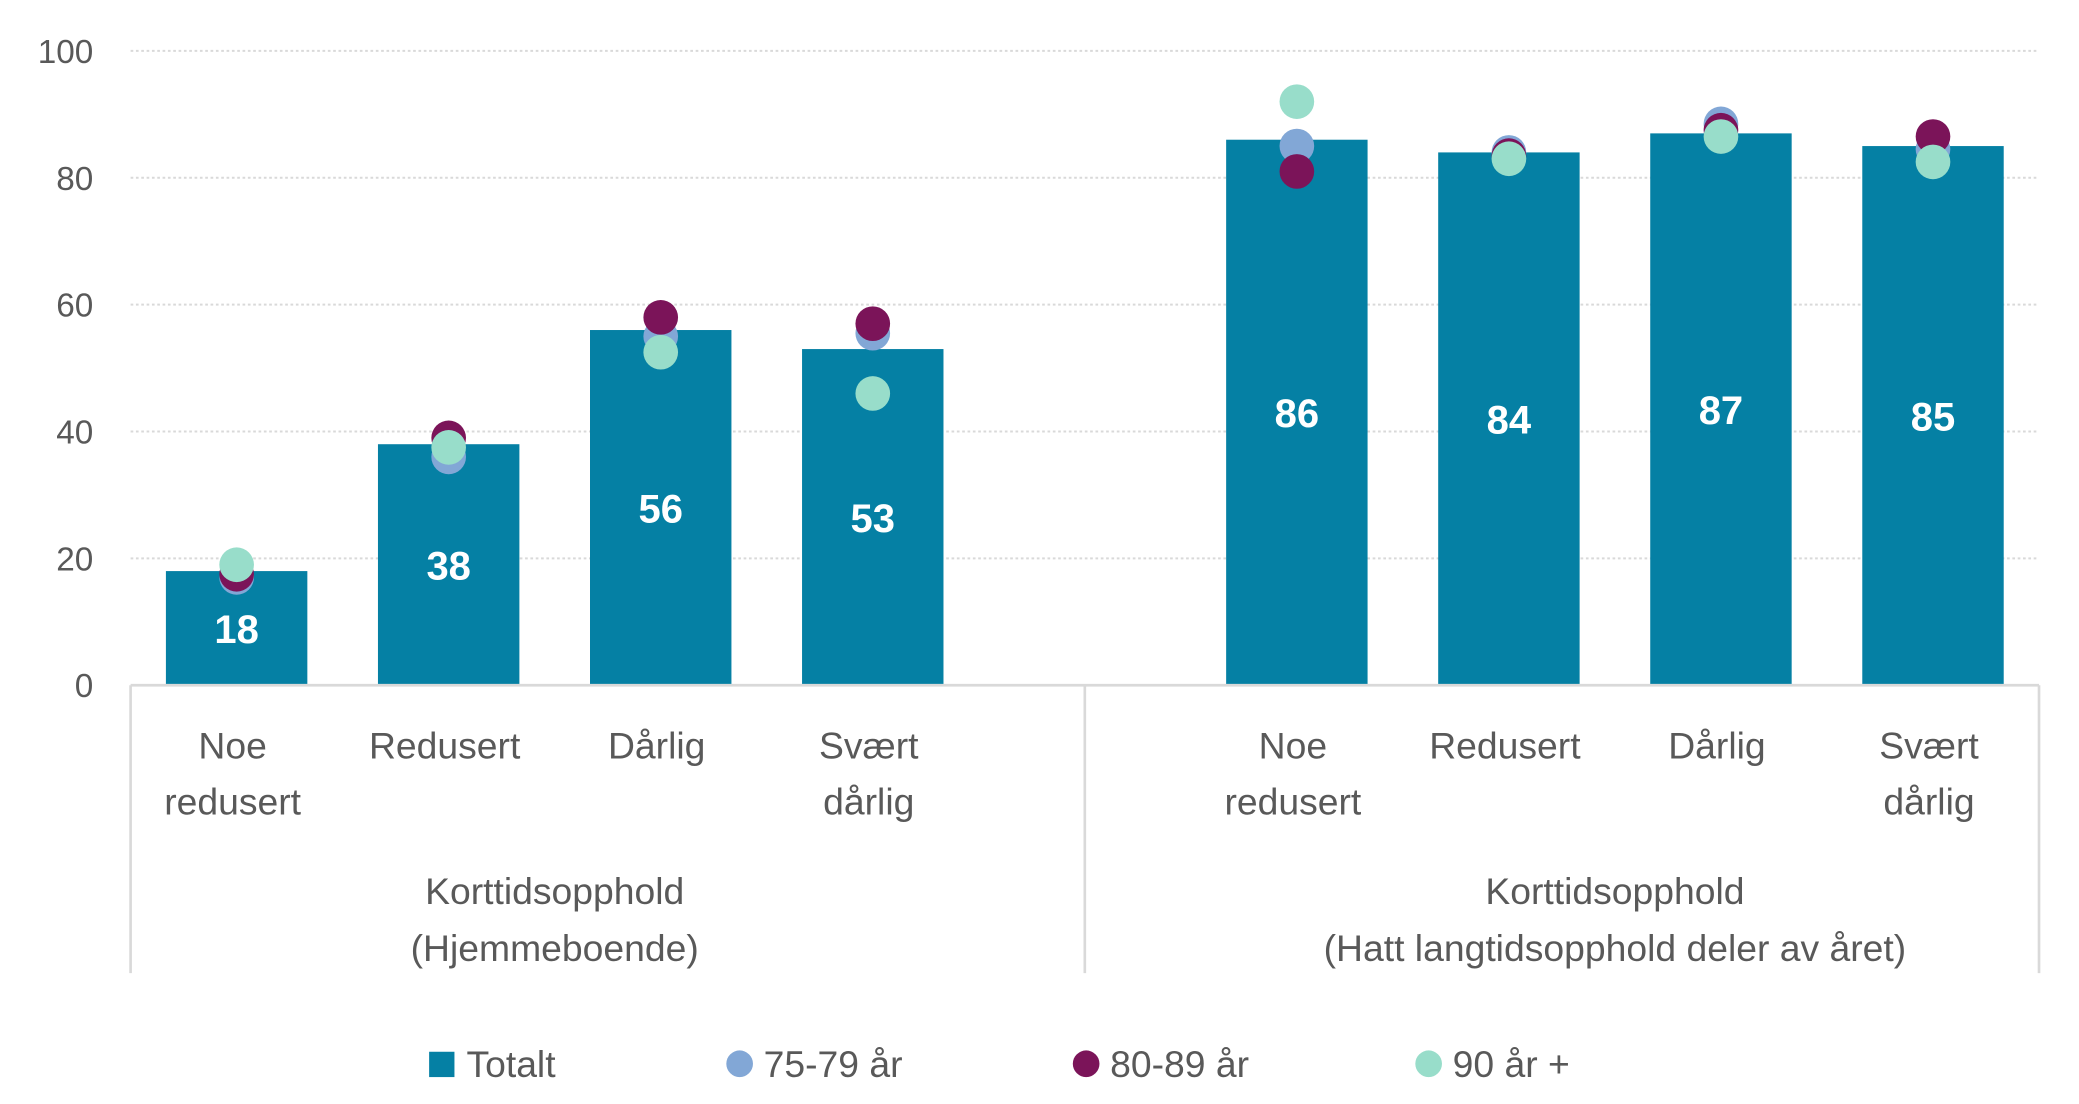  What do you see at coordinates (511, 1064) in the screenshot?
I see `legend-label: Totalt` at bounding box center [511, 1064].